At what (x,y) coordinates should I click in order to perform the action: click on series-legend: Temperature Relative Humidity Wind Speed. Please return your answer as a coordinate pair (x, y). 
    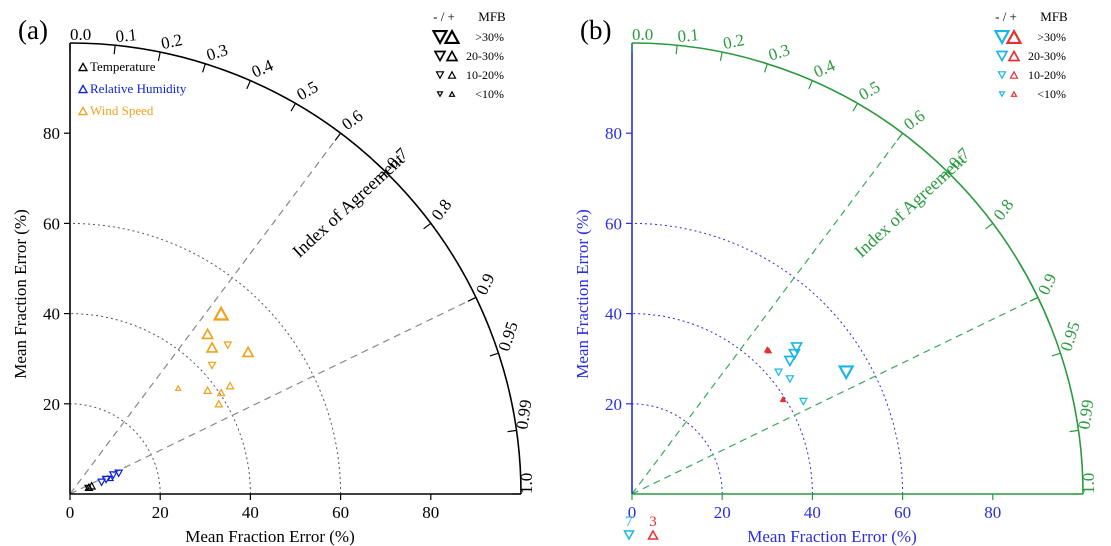
    Looking at the image, I should click on (132, 88).